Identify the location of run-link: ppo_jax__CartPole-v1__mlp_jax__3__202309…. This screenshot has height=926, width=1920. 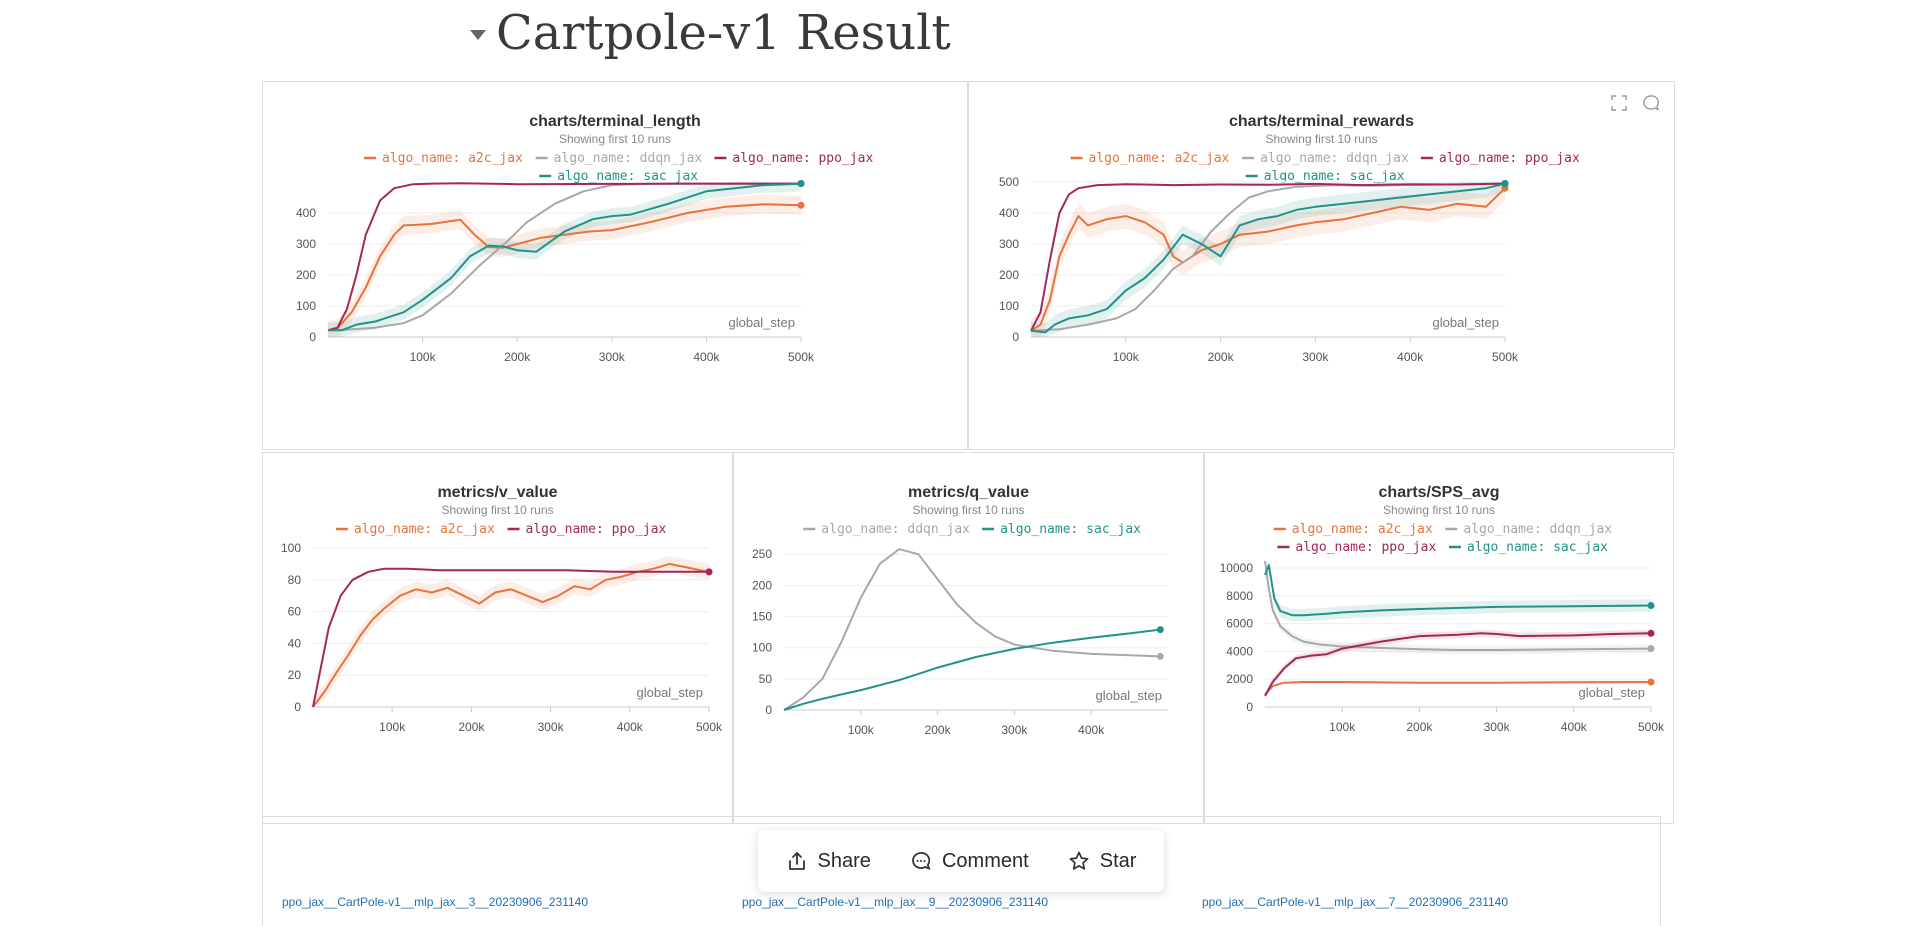
(435, 902).